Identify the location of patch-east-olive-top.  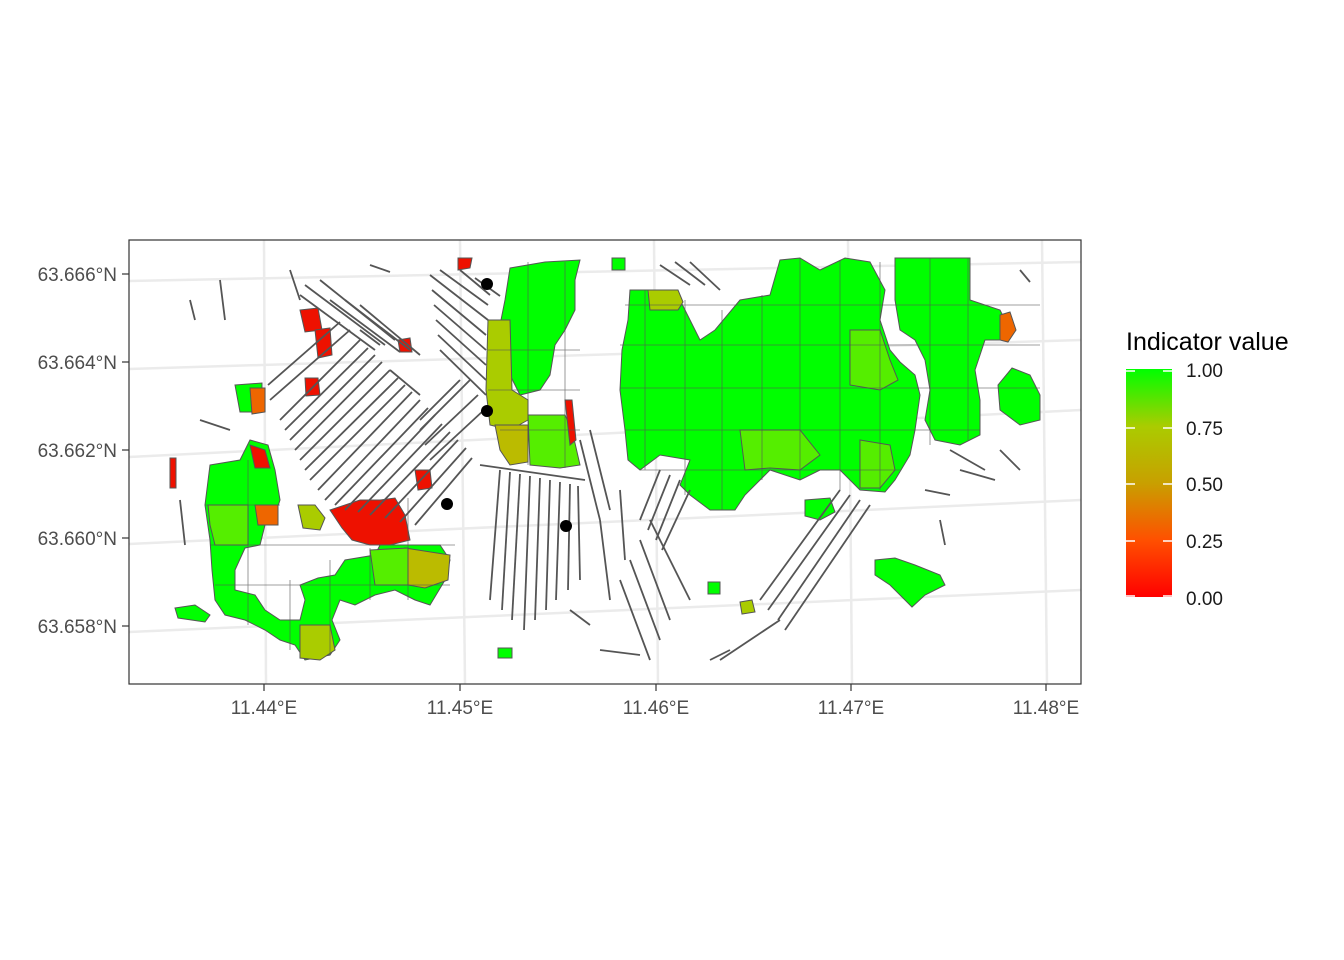
(665, 300).